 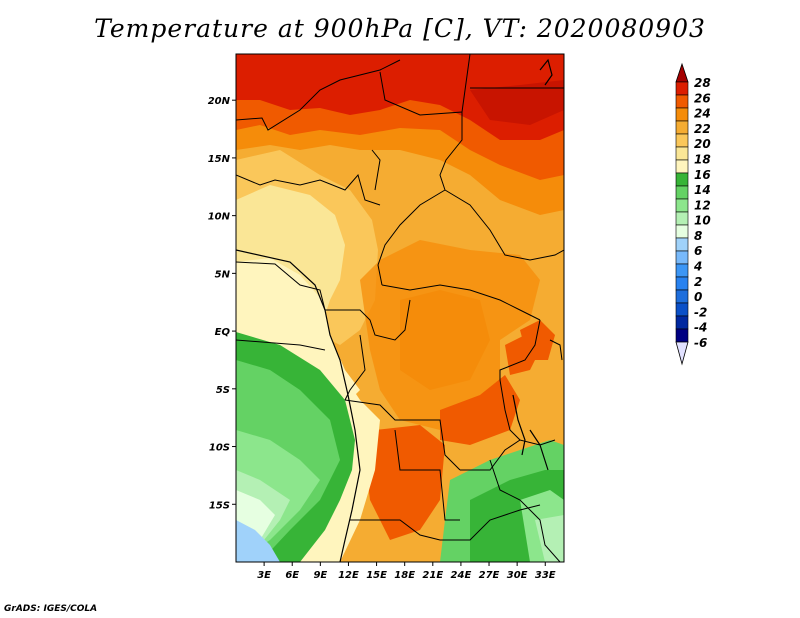 I want to click on lat-tick-label: 20N, so click(x=219, y=101).